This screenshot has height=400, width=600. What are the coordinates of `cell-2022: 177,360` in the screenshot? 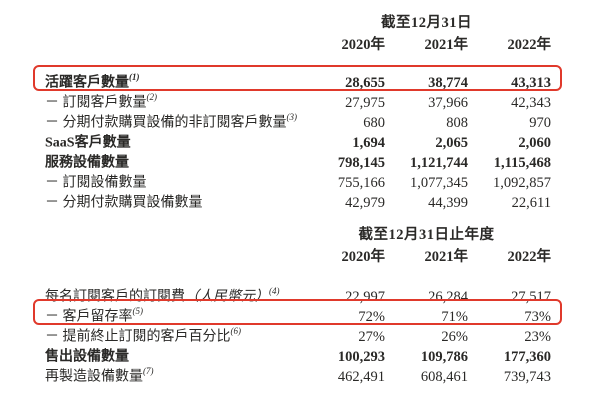 It's located at (527, 356).